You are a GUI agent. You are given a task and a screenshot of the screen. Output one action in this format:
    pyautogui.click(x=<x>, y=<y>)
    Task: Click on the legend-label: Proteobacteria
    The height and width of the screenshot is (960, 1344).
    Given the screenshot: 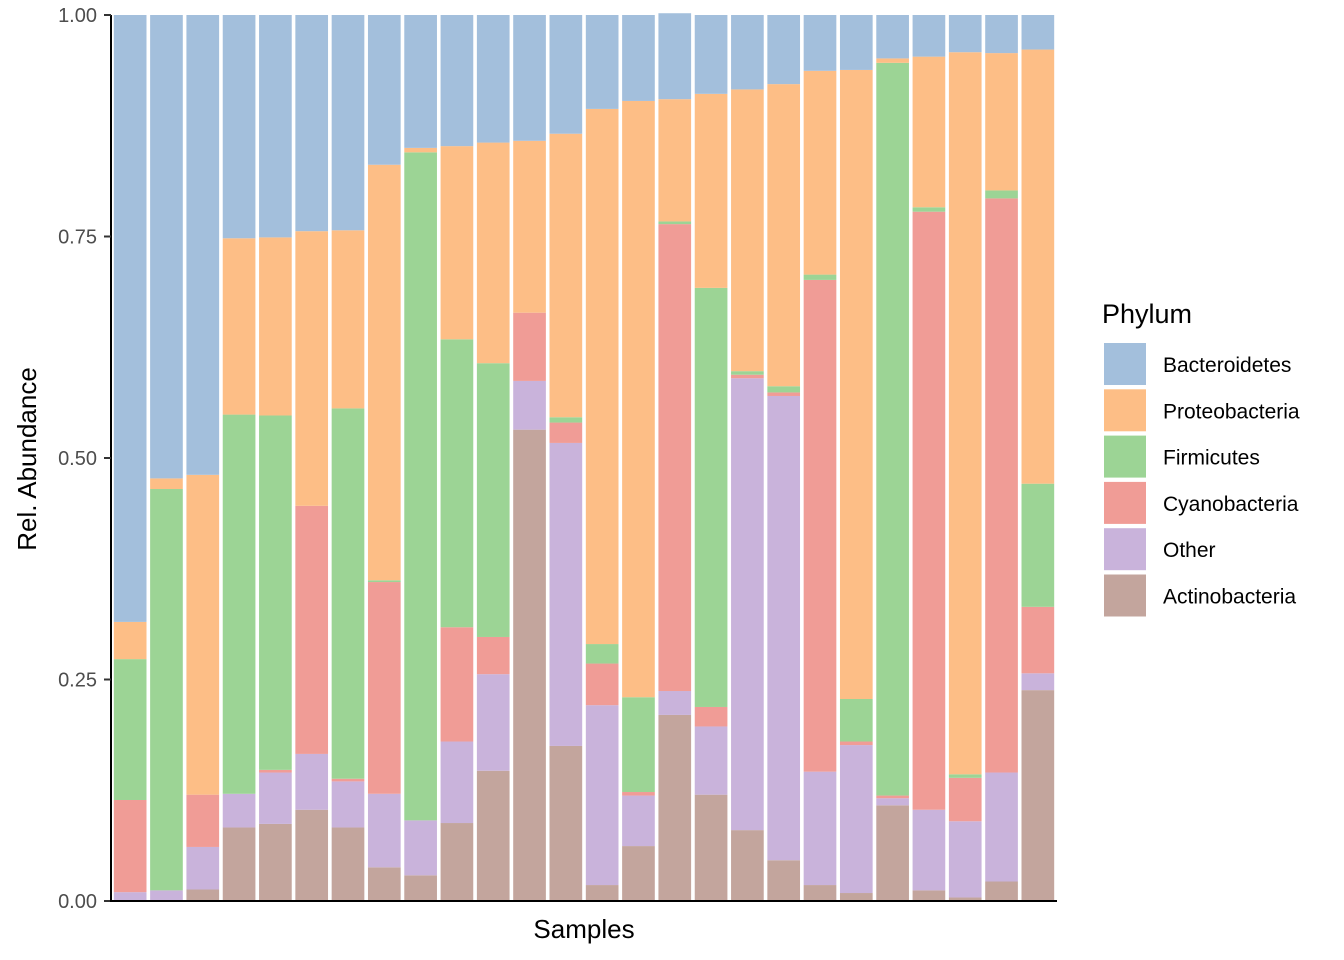 What is the action you would take?
    pyautogui.click(x=1231, y=411)
    